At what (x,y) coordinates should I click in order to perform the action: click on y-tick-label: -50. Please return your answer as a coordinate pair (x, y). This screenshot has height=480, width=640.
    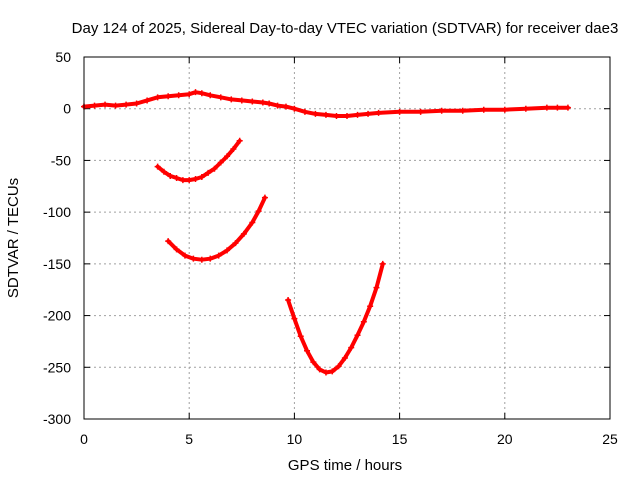
    Looking at the image, I should click on (61, 160).